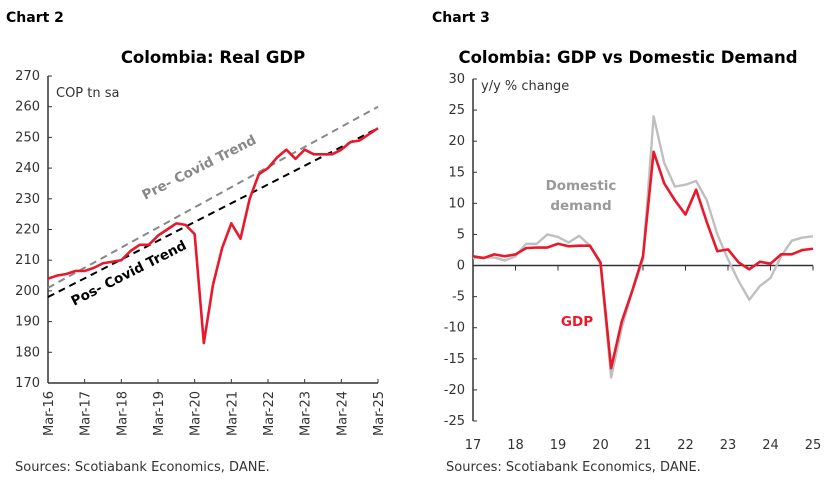  What do you see at coordinates (600, 445) in the screenshot?
I see `chart3-x-tick-label: 20` at bounding box center [600, 445].